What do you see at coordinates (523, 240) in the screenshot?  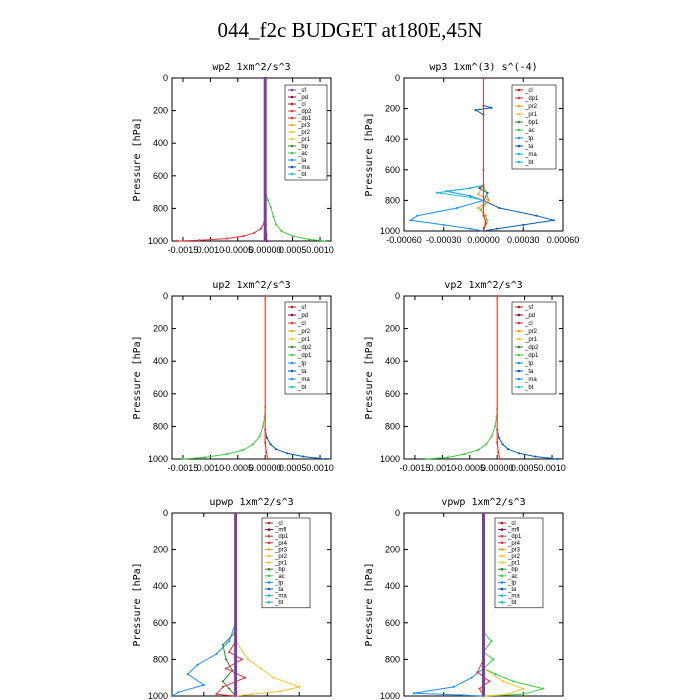 I see `x-tick-label: 0.00030` at bounding box center [523, 240].